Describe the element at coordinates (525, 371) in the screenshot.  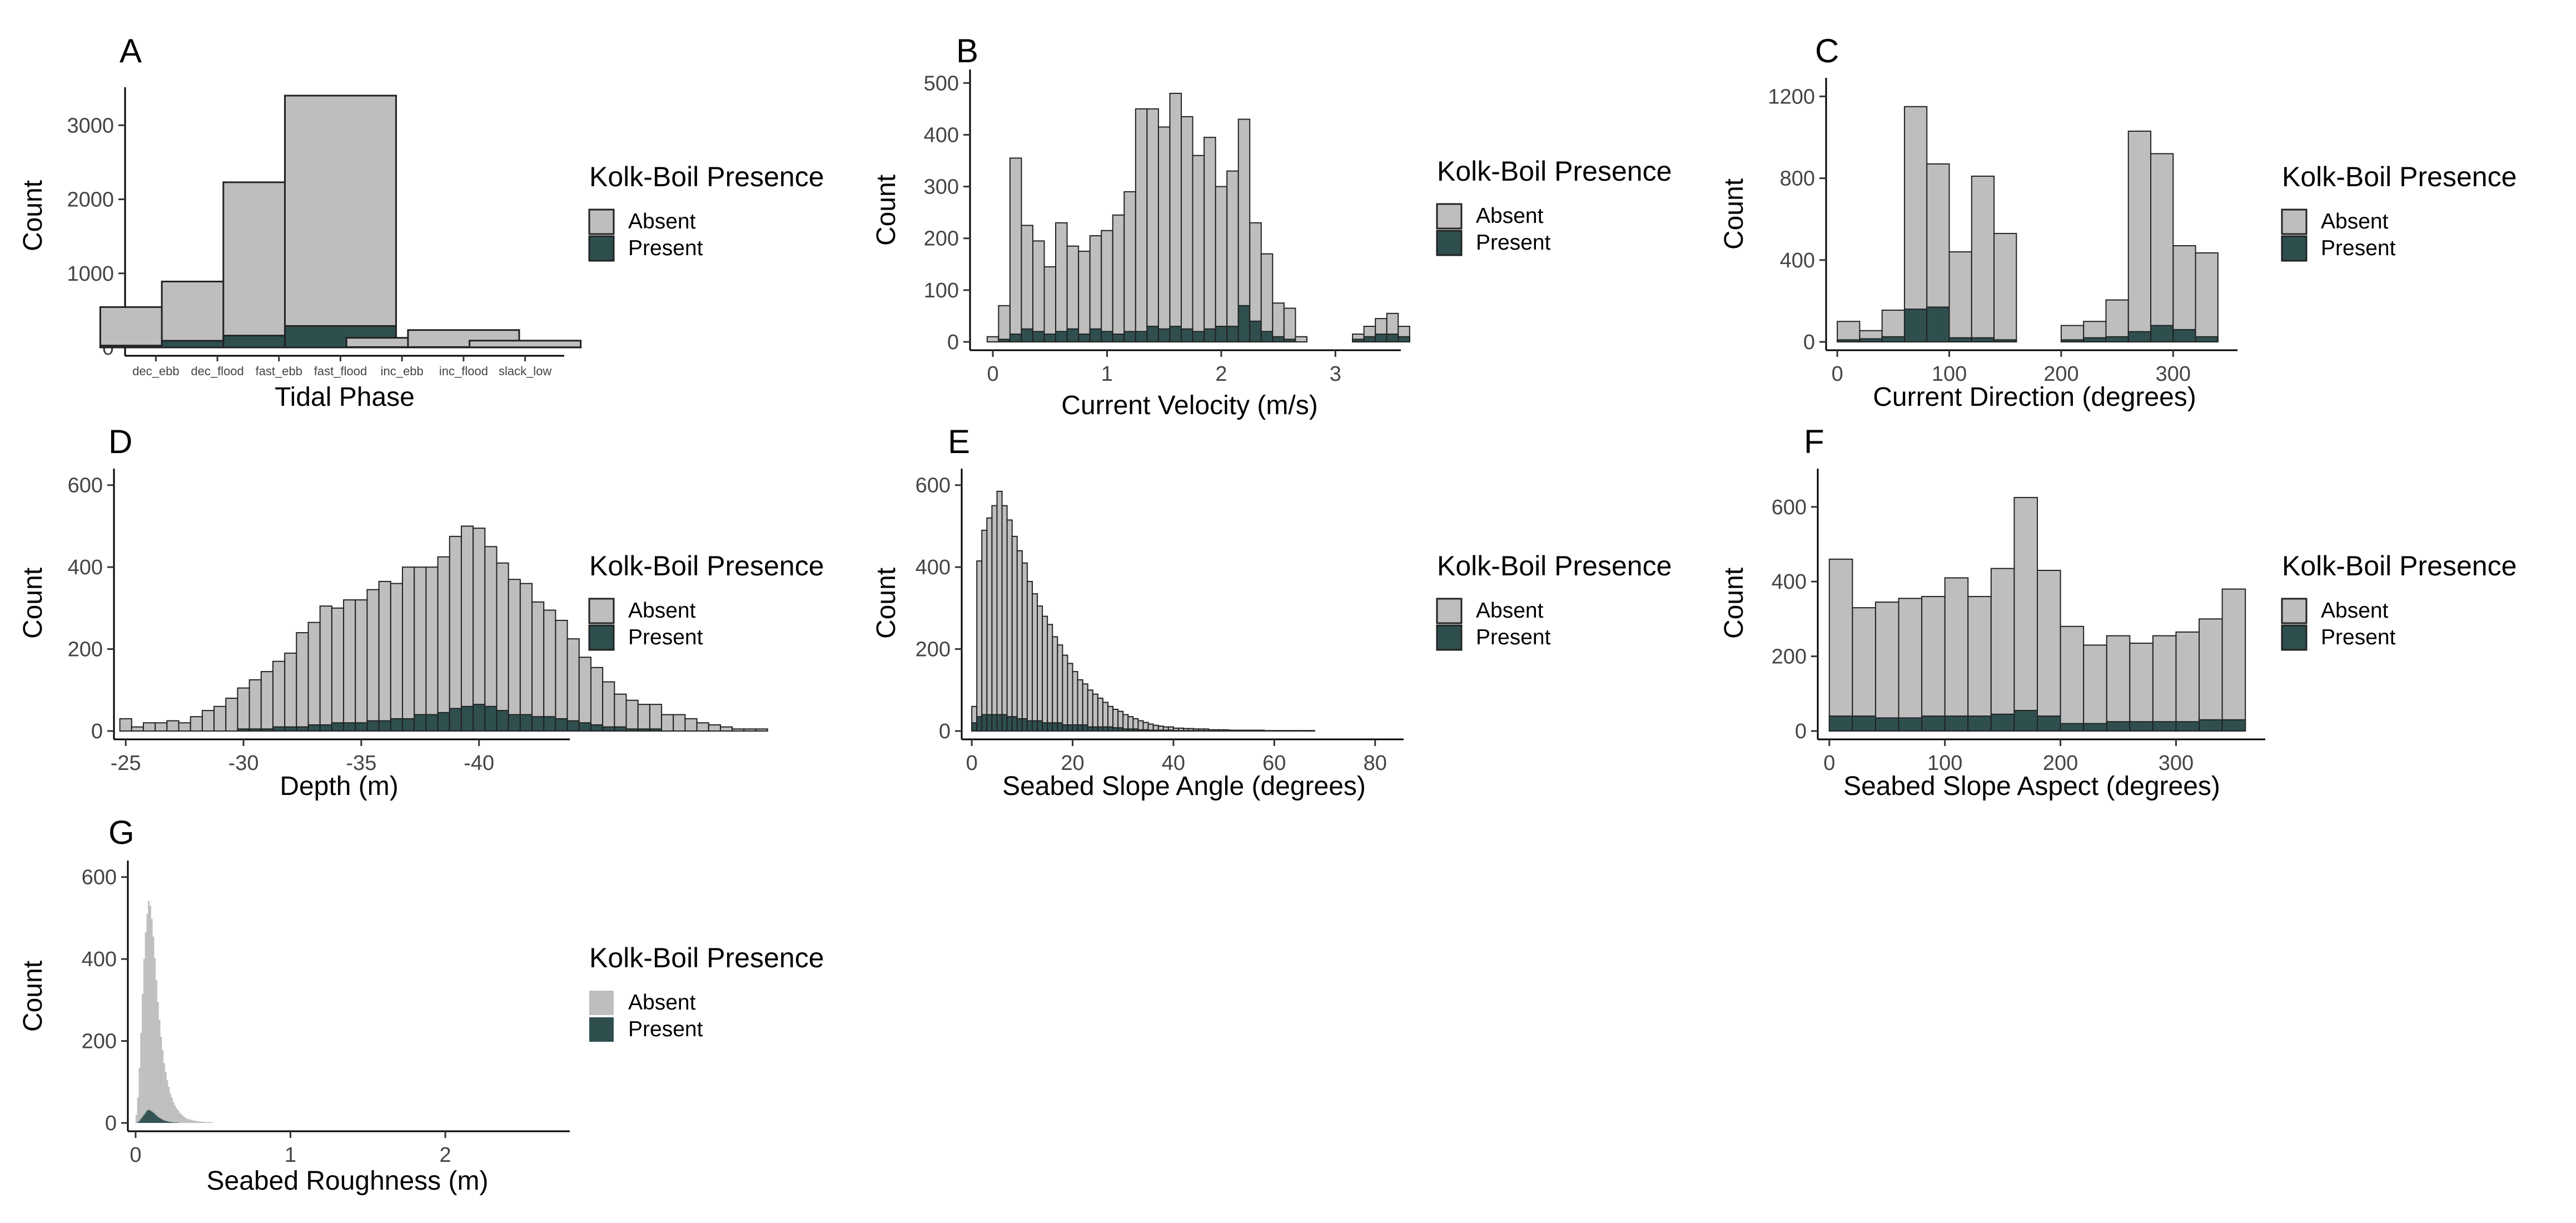
I see `x-tick-label: slack_low` at that location.